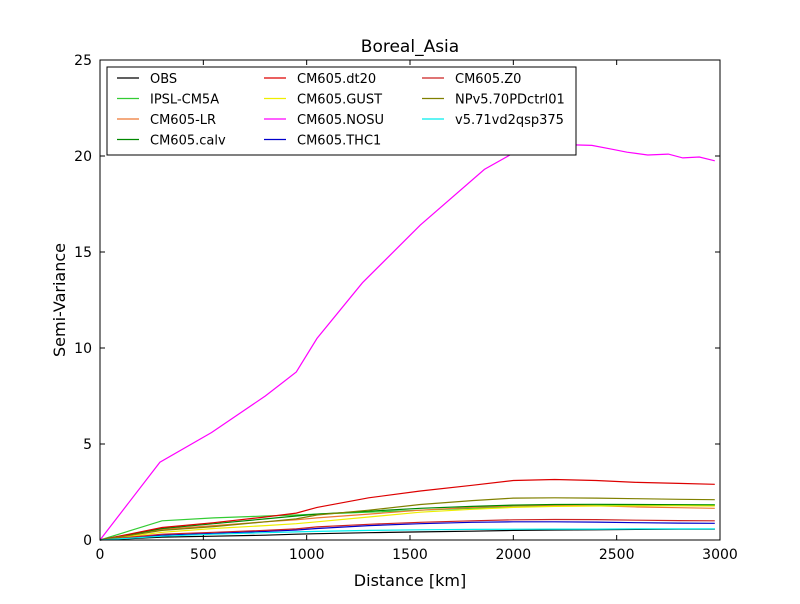 This screenshot has height=604, width=800. What do you see at coordinates (514, 555) in the screenshot?
I see `x-tick-label-4: 2000` at bounding box center [514, 555].